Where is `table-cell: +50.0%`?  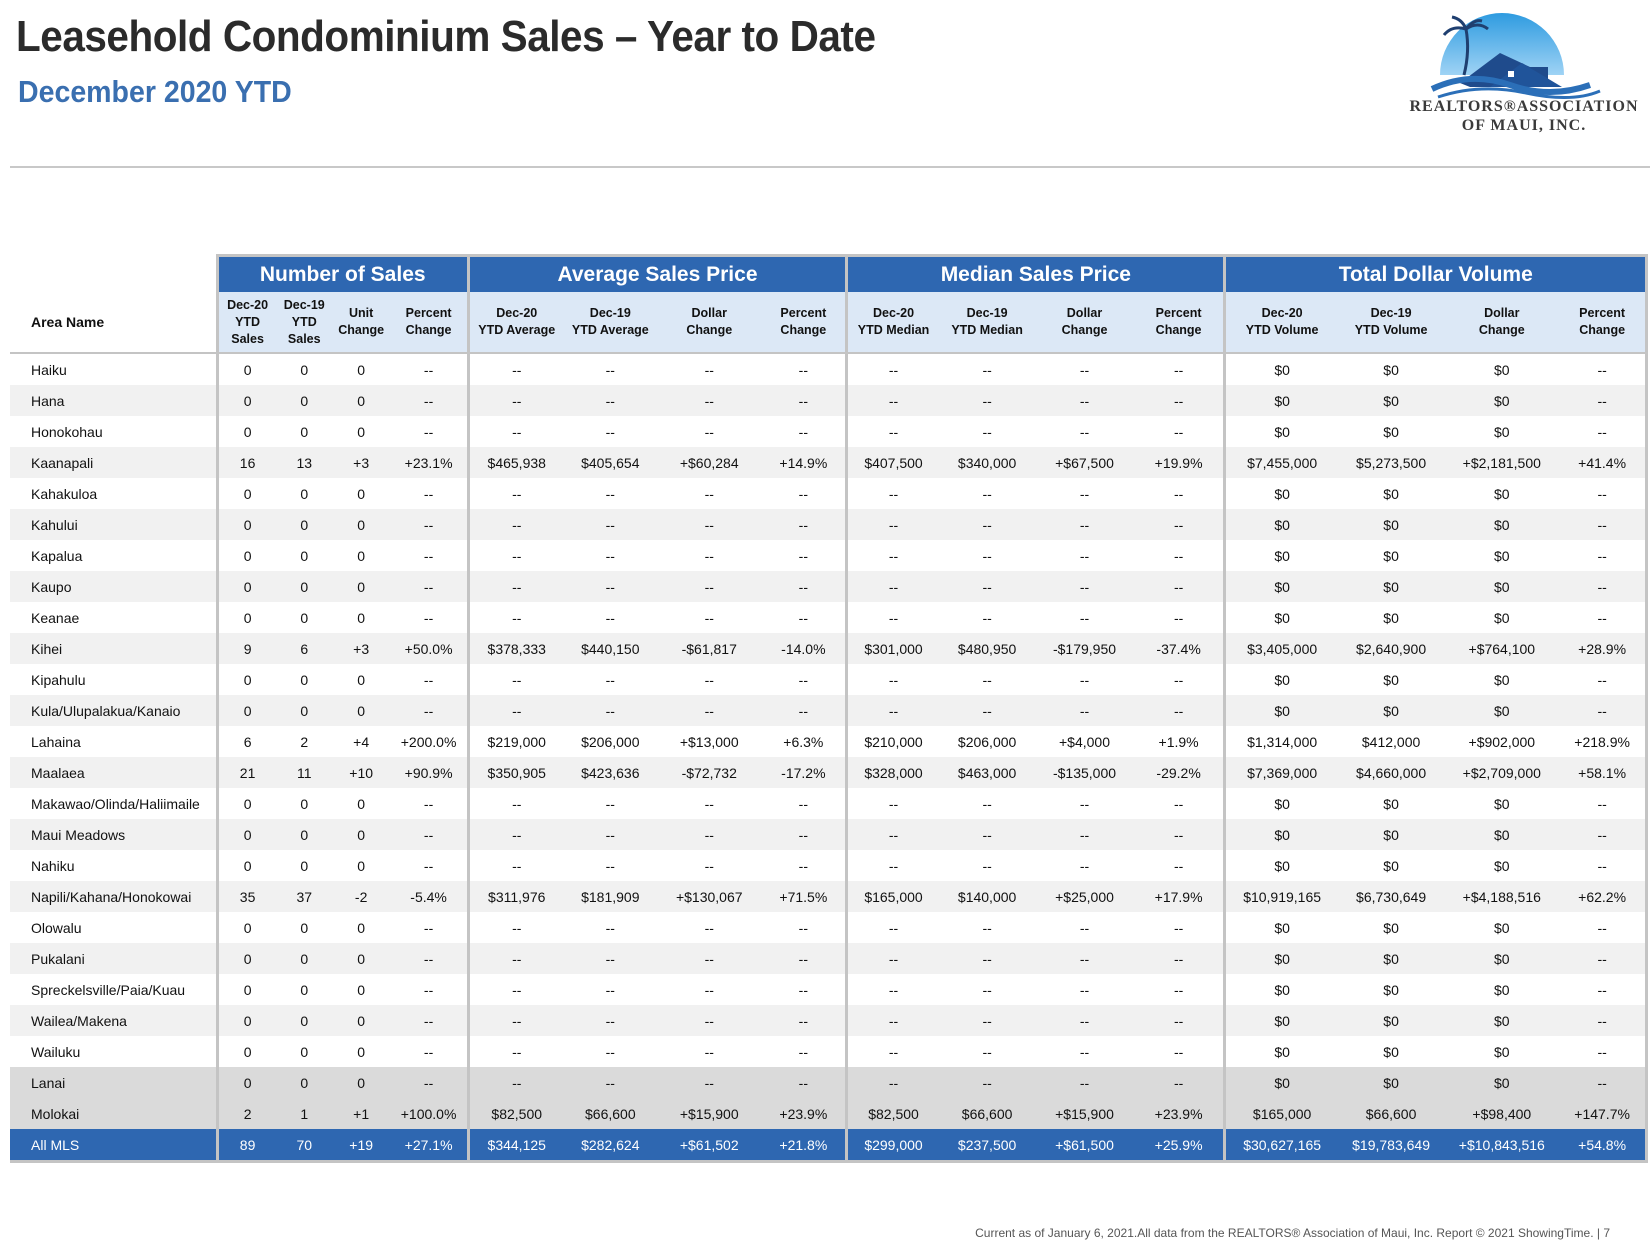 table-cell: +50.0% is located at coordinates (429, 648).